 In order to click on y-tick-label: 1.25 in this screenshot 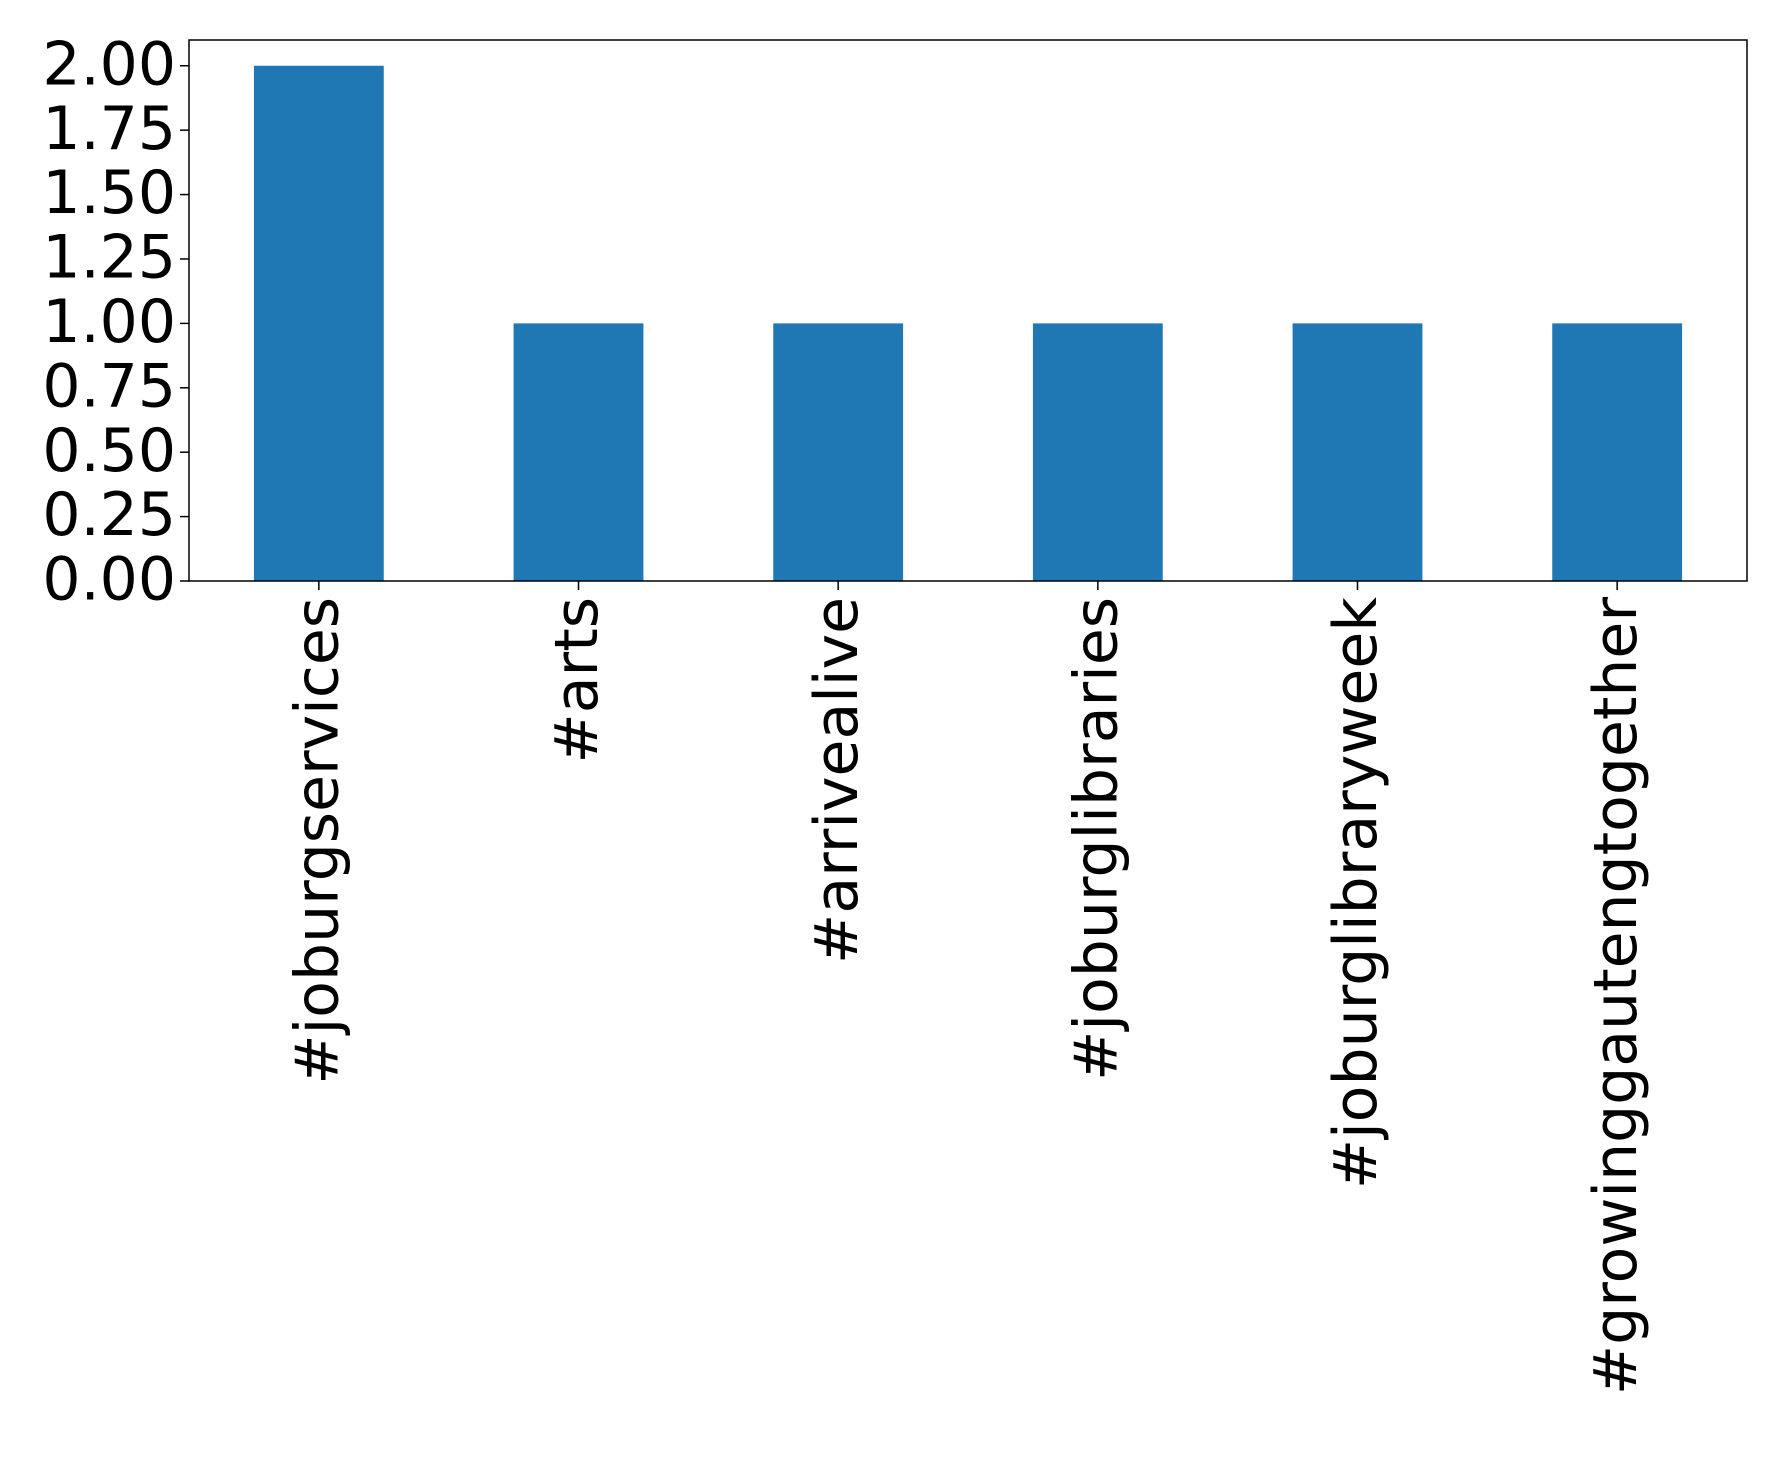, I will do `click(109, 258)`.